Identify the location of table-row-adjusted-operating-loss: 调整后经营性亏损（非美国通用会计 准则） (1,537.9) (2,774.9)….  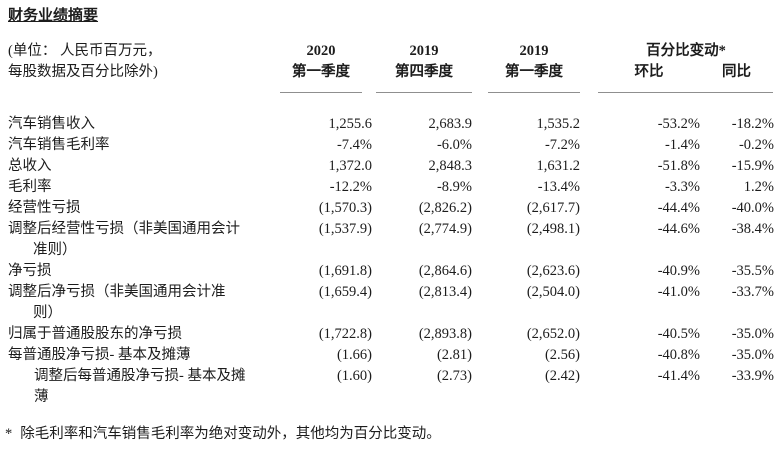
(391, 240).